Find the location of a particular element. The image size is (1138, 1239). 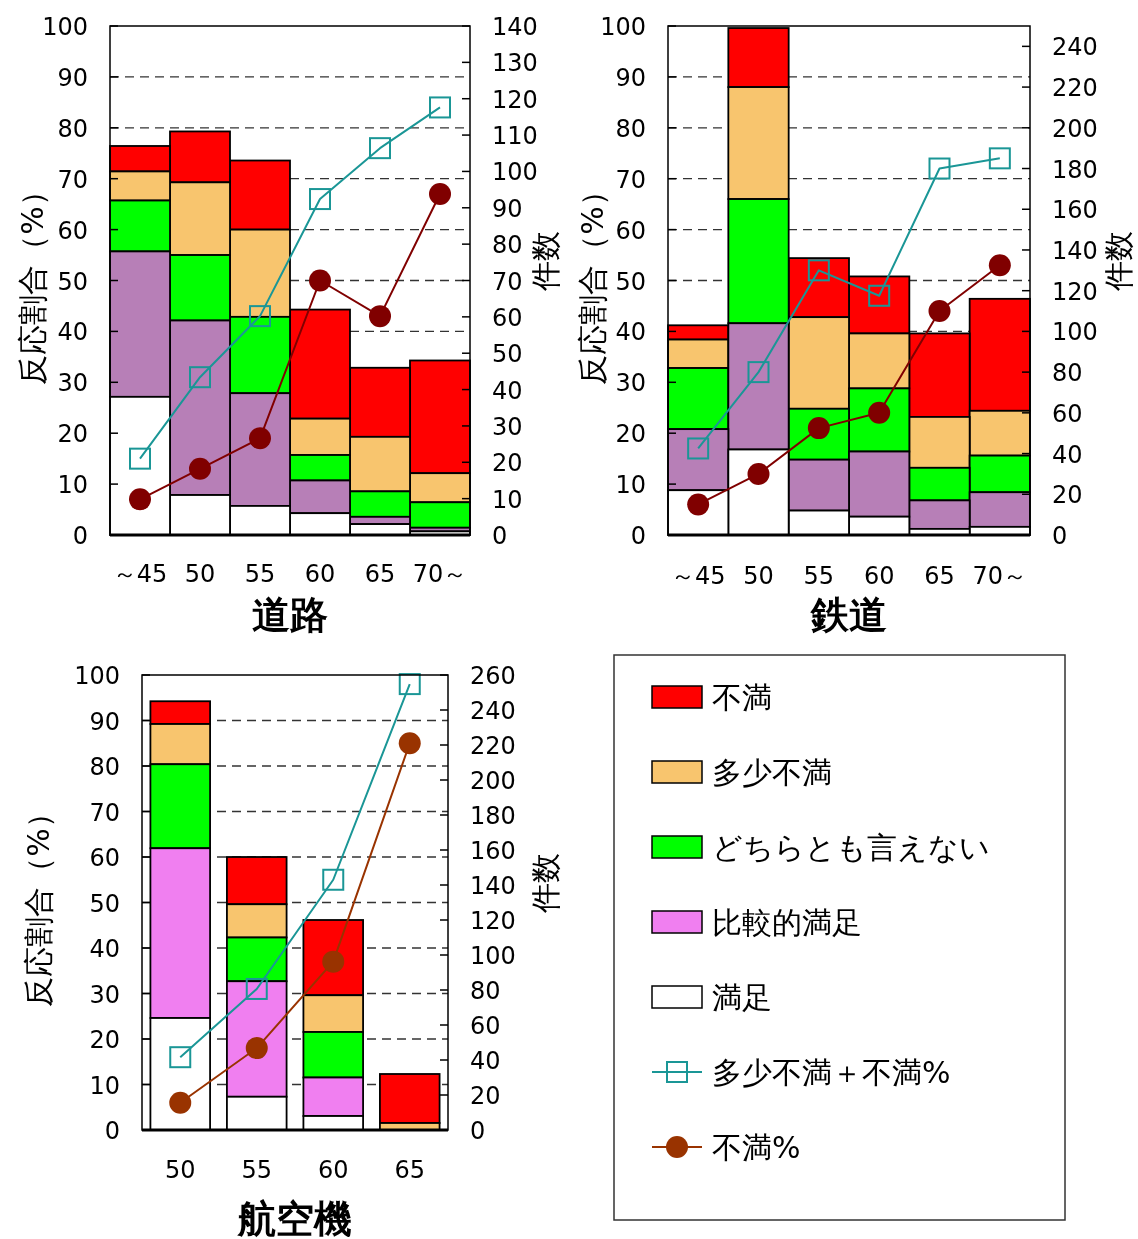

y2-tick-label: 70 is located at coordinates (507, 281).